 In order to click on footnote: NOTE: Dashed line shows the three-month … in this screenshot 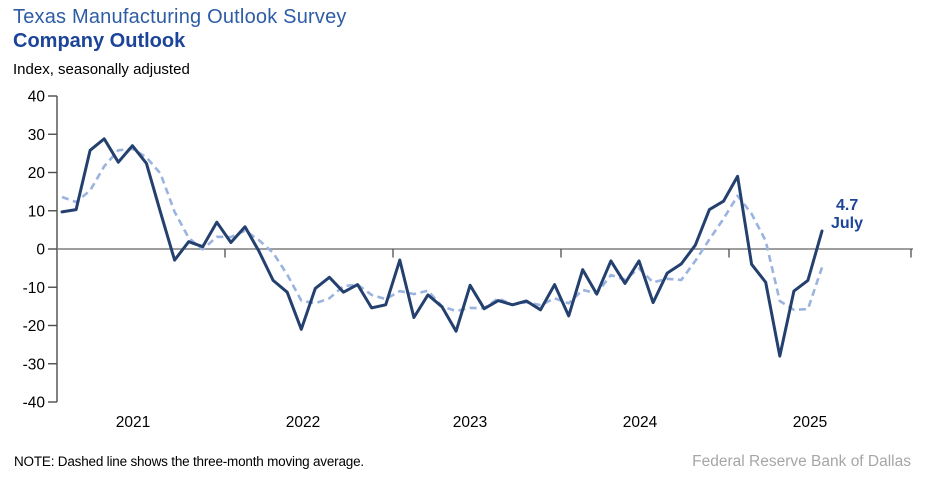, I will do `click(189, 461)`.